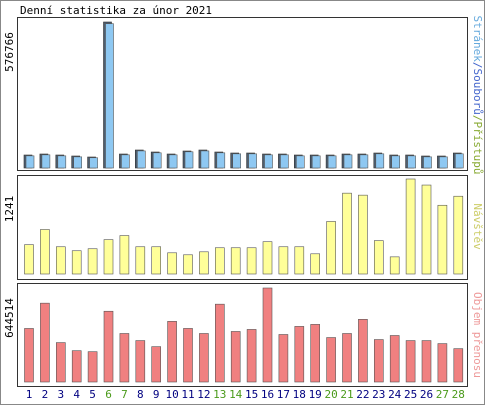  I want to click on y-tick: 1241, so click(9, 209).